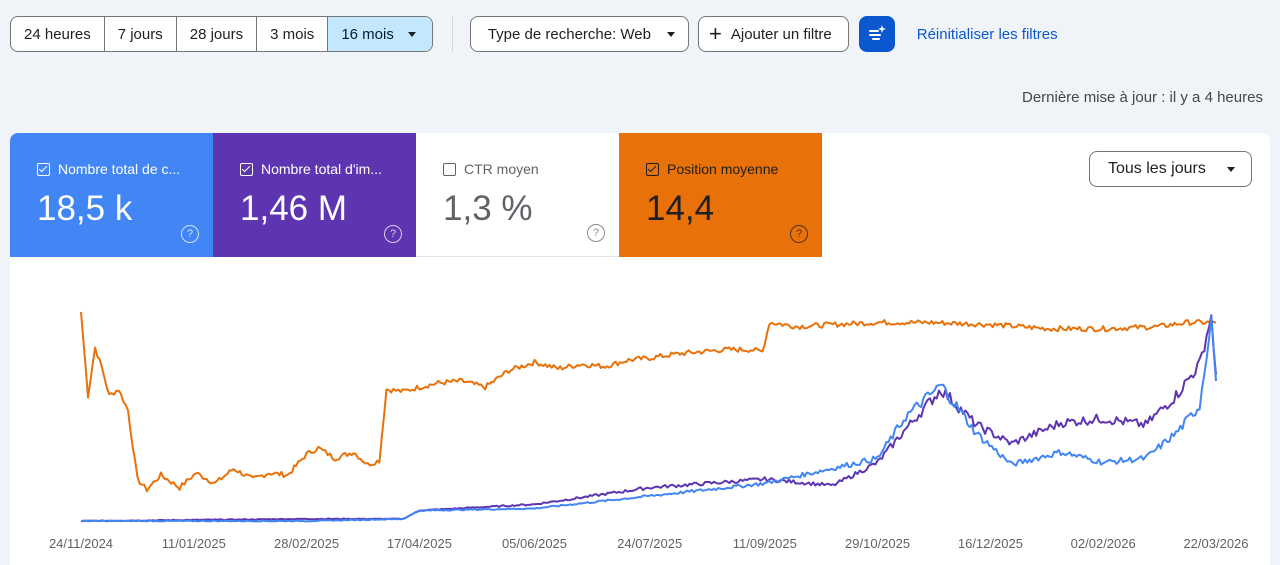 This screenshot has width=1280, height=565. What do you see at coordinates (293, 208) in the screenshot?
I see `metric-value: 1,46 M` at bounding box center [293, 208].